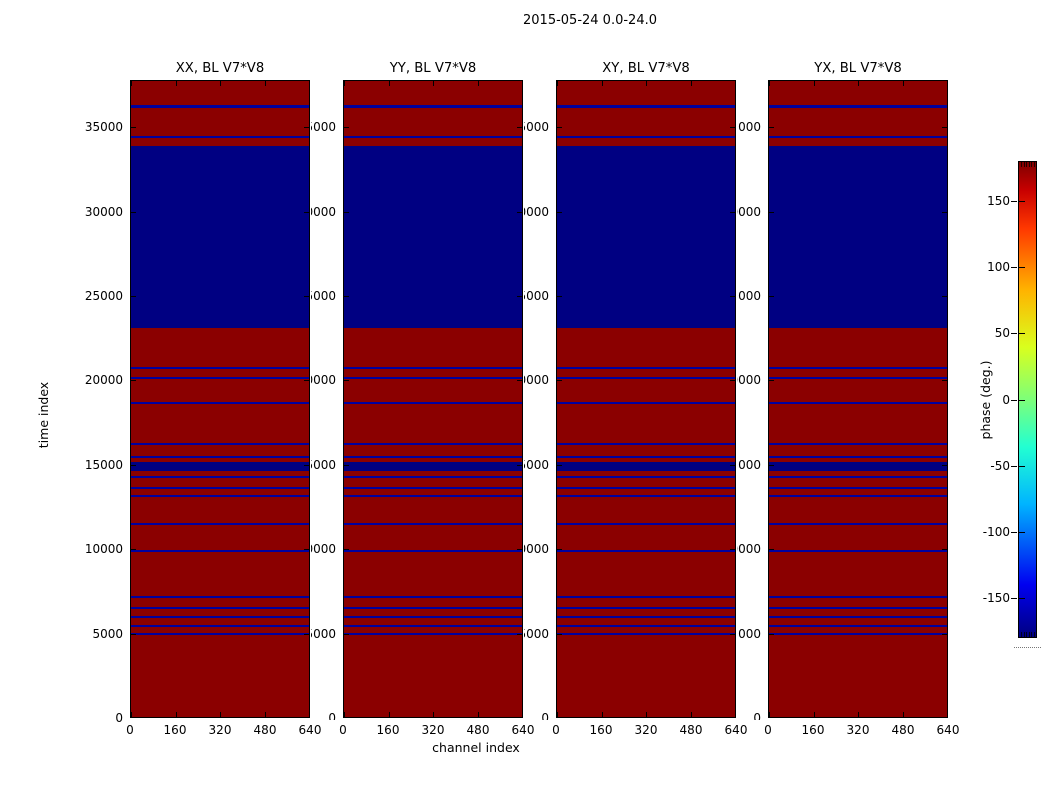  What do you see at coordinates (996, 532) in the screenshot?
I see `colorbar-tick-label: -100` at bounding box center [996, 532].